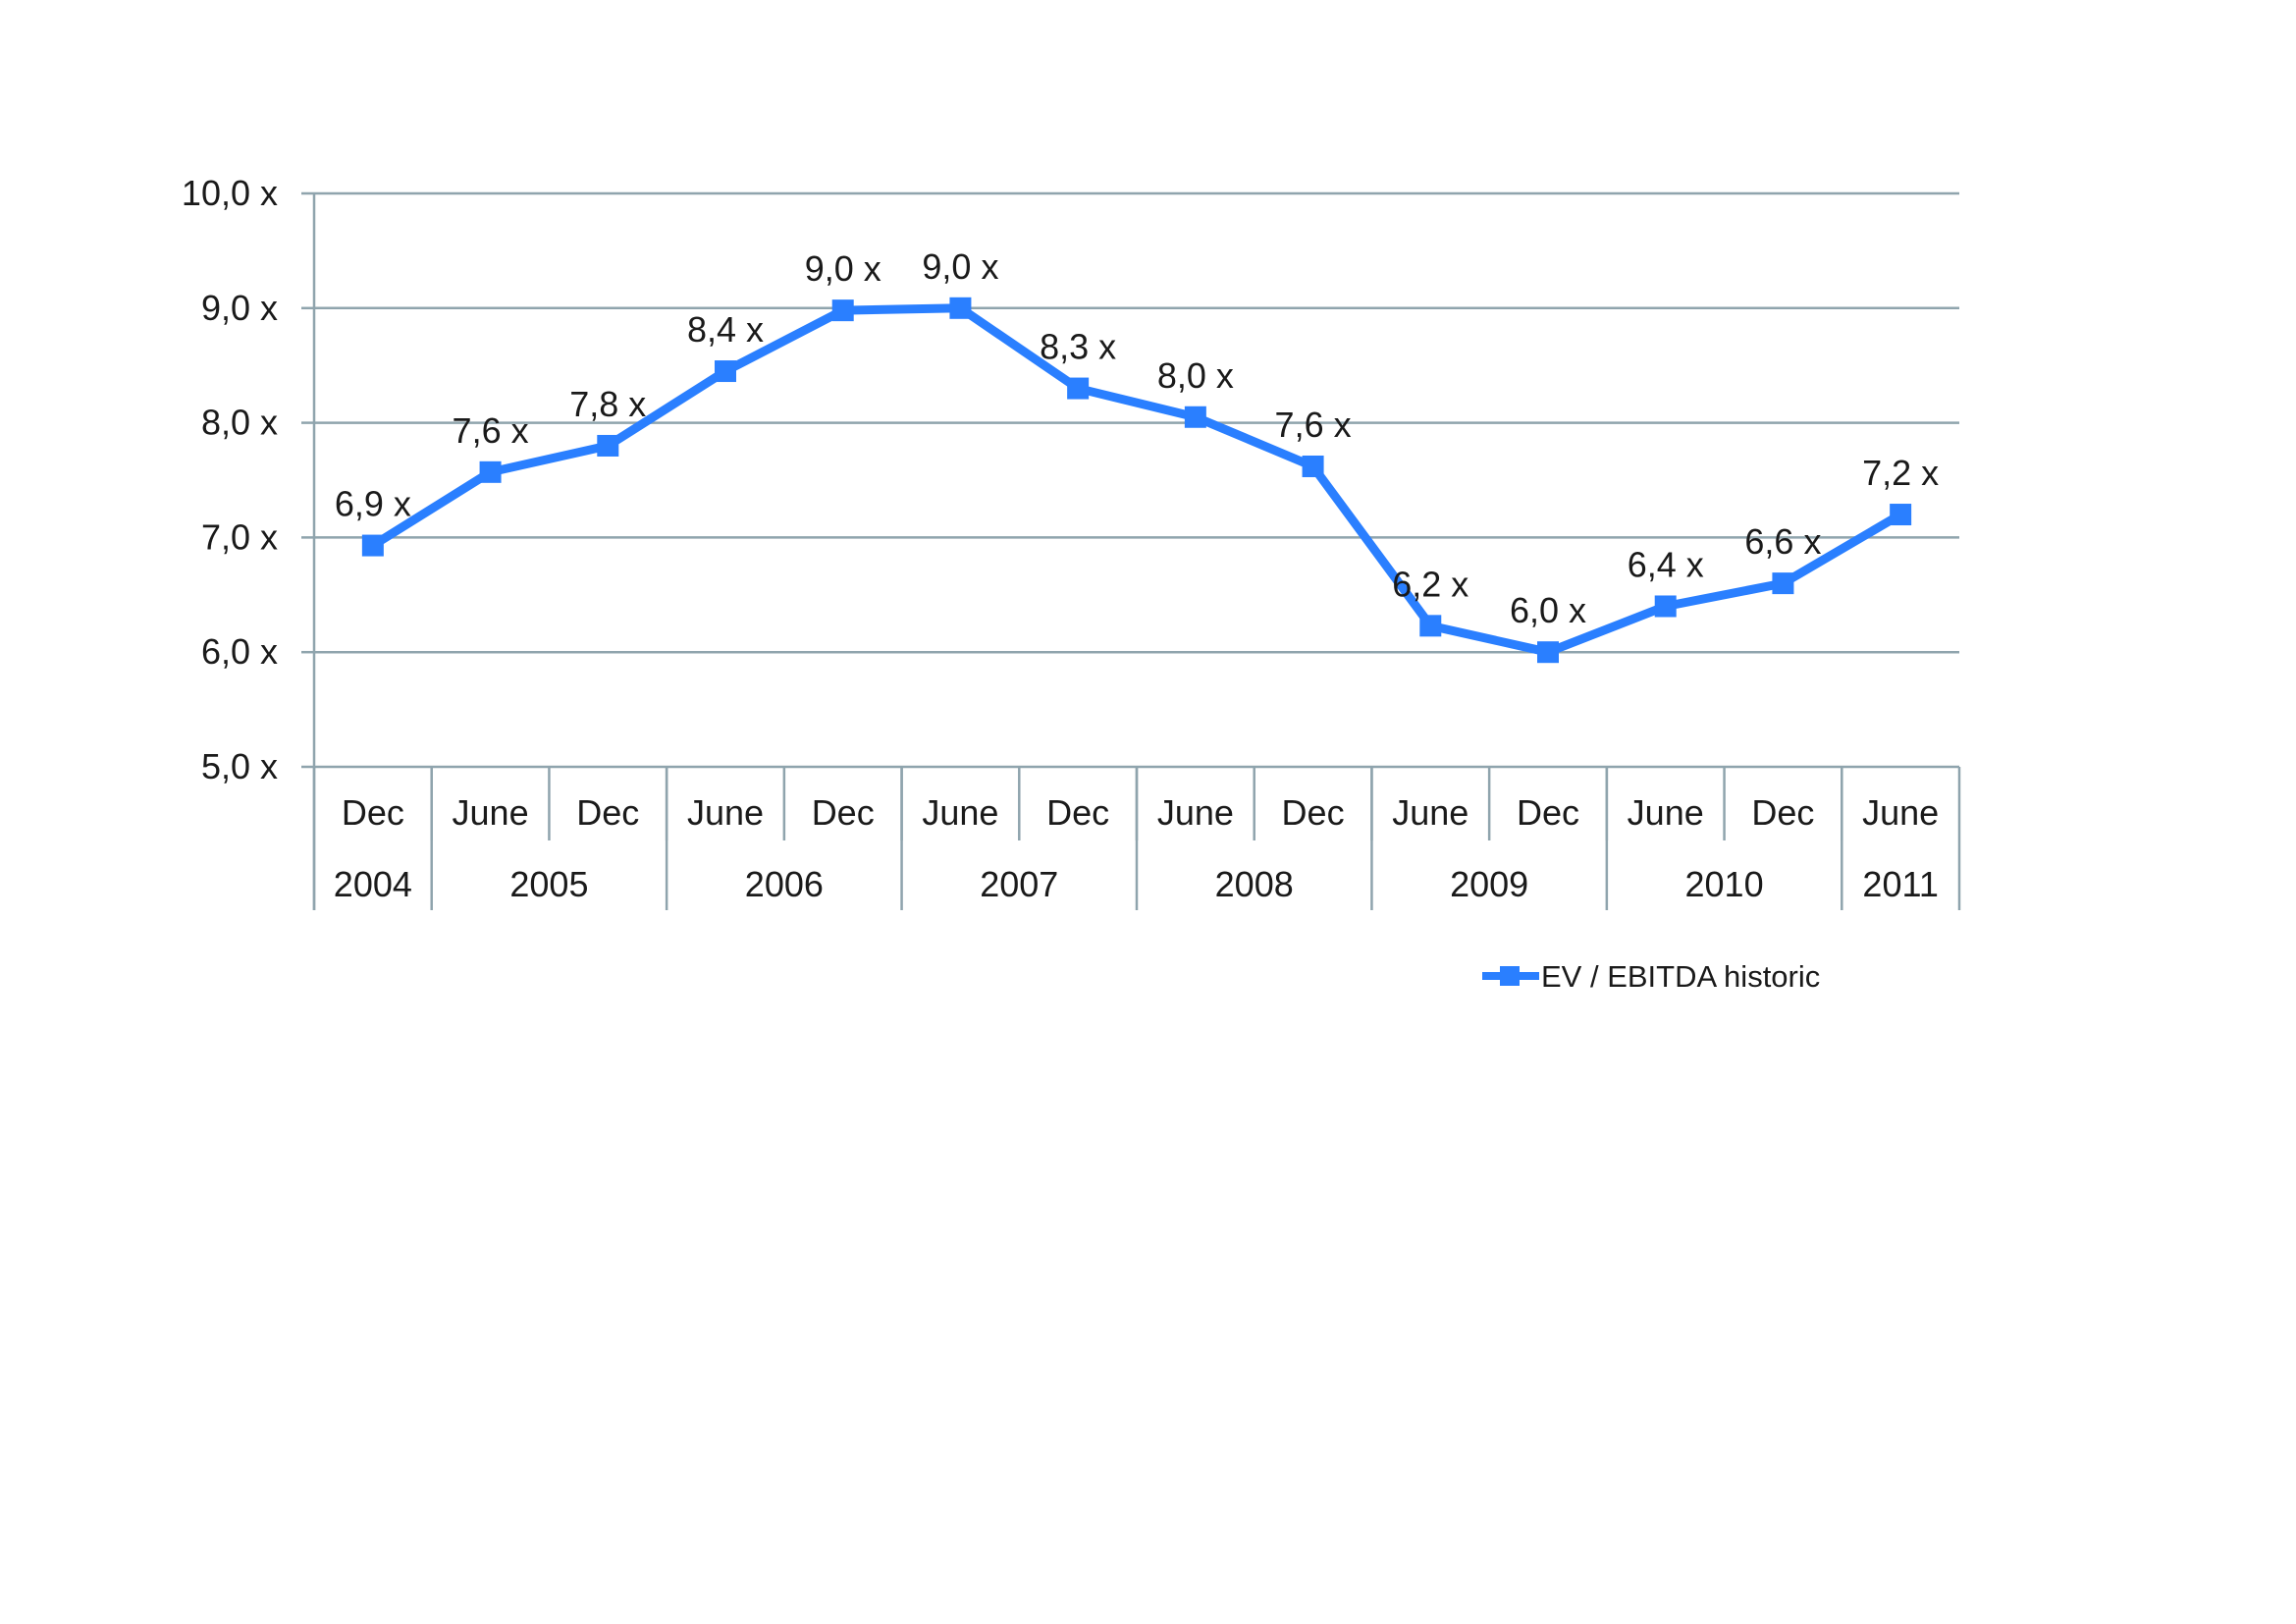 This screenshot has width=2296, height=1624. What do you see at coordinates (1510, 976) in the screenshot?
I see `legend-marker` at bounding box center [1510, 976].